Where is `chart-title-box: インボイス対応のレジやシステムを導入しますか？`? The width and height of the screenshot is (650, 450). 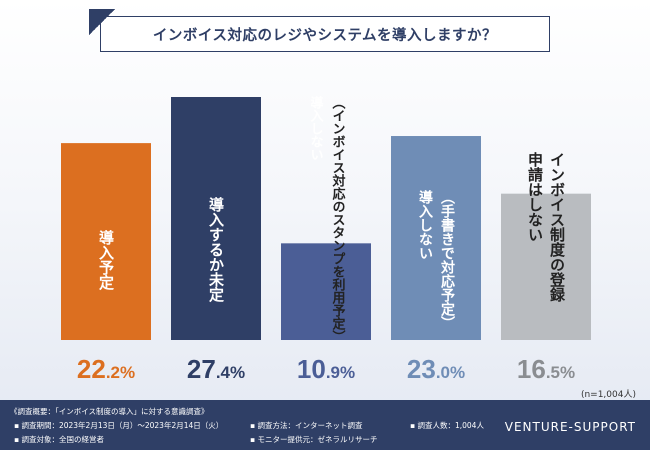 chart-title-box: インボイス対応のレジやシステムを導入しますか？ is located at coordinates (319, 30).